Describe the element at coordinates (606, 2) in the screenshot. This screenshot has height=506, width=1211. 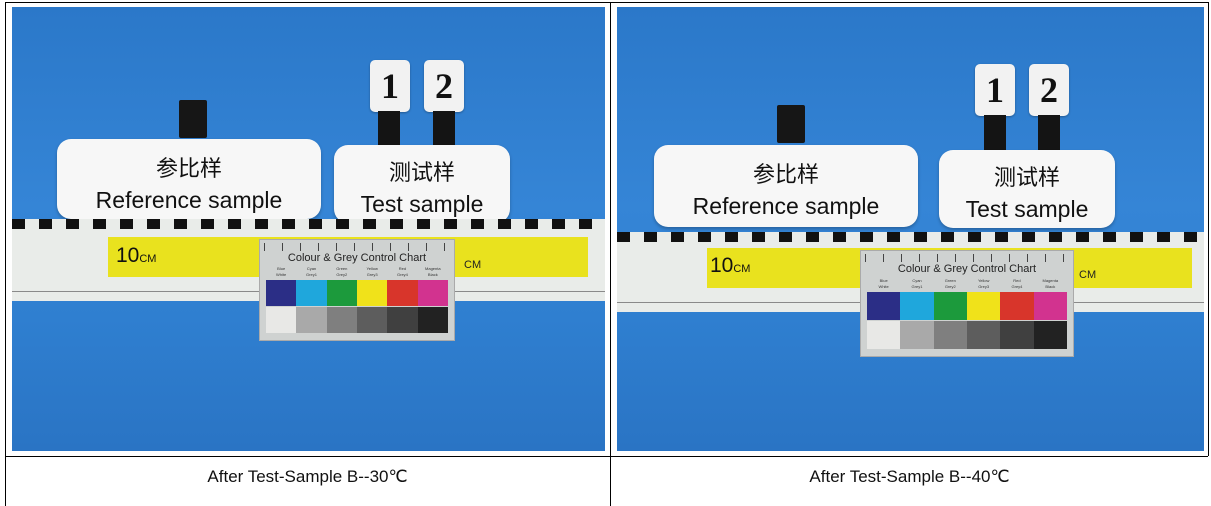
I see `table-border-top` at that location.